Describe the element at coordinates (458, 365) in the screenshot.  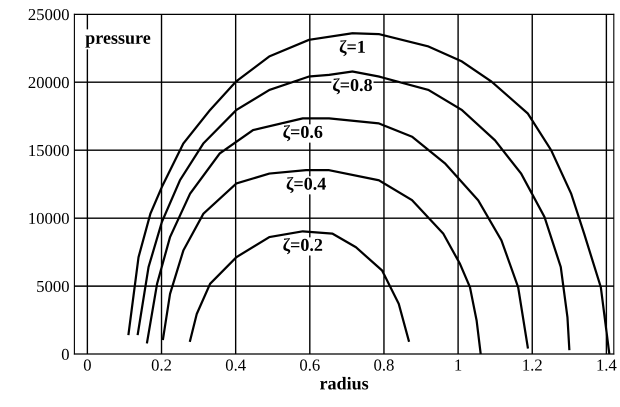
I see `x-tick-label: 1` at that location.